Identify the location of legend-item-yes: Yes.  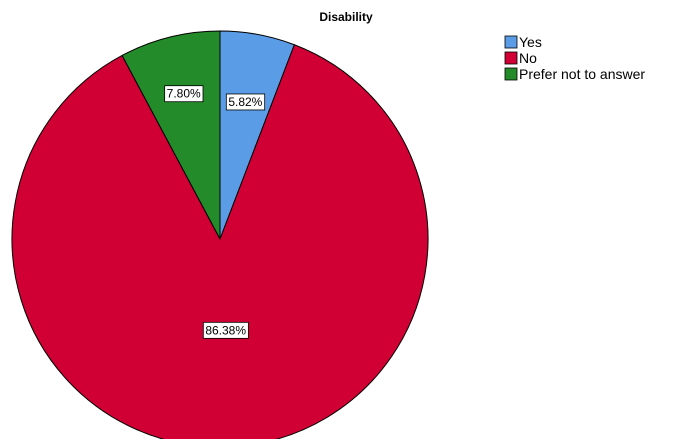
(523, 42).